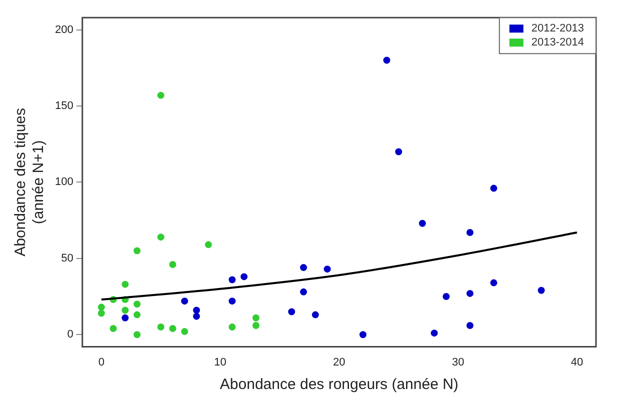  I want to click on y-tick-label: 50, so click(67, 258).